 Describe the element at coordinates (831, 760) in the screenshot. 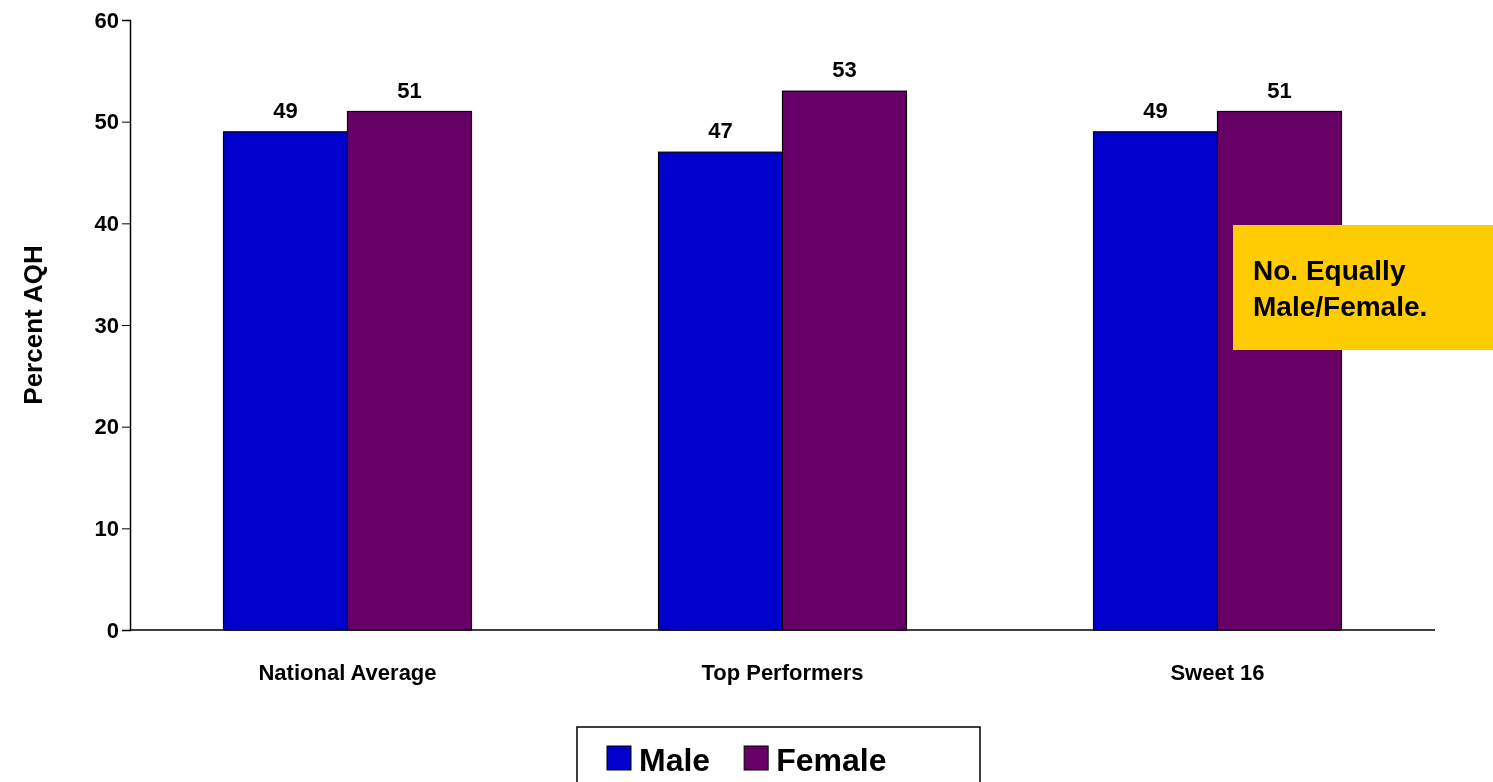

I see `legend-label: Female` at that location.